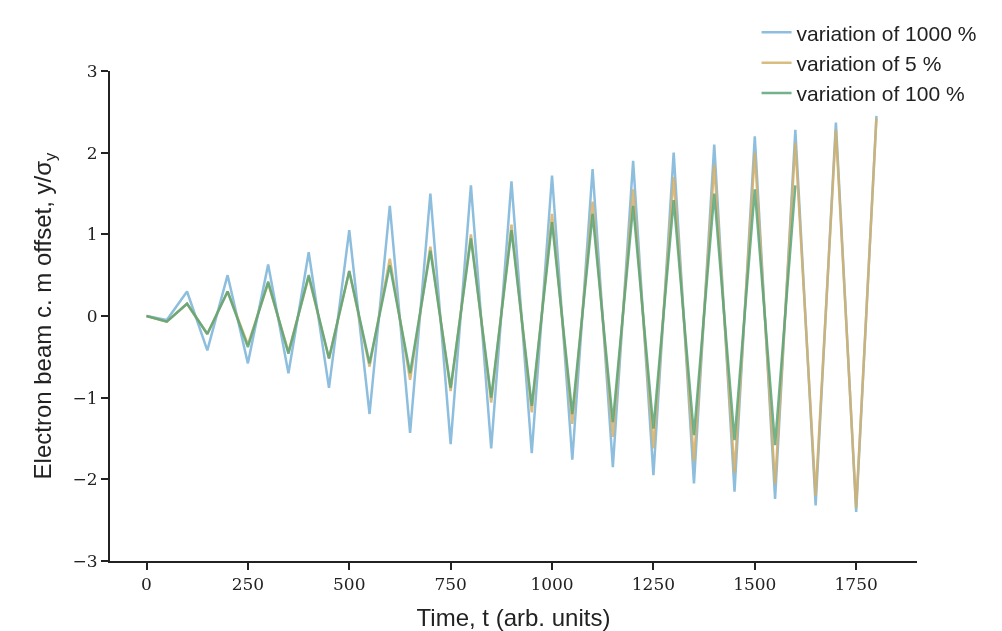 The image size is (1002, 631). Describe the element at coordinates (450, 584) in the screenshot. I see `x-tick-label: 750` at that location.